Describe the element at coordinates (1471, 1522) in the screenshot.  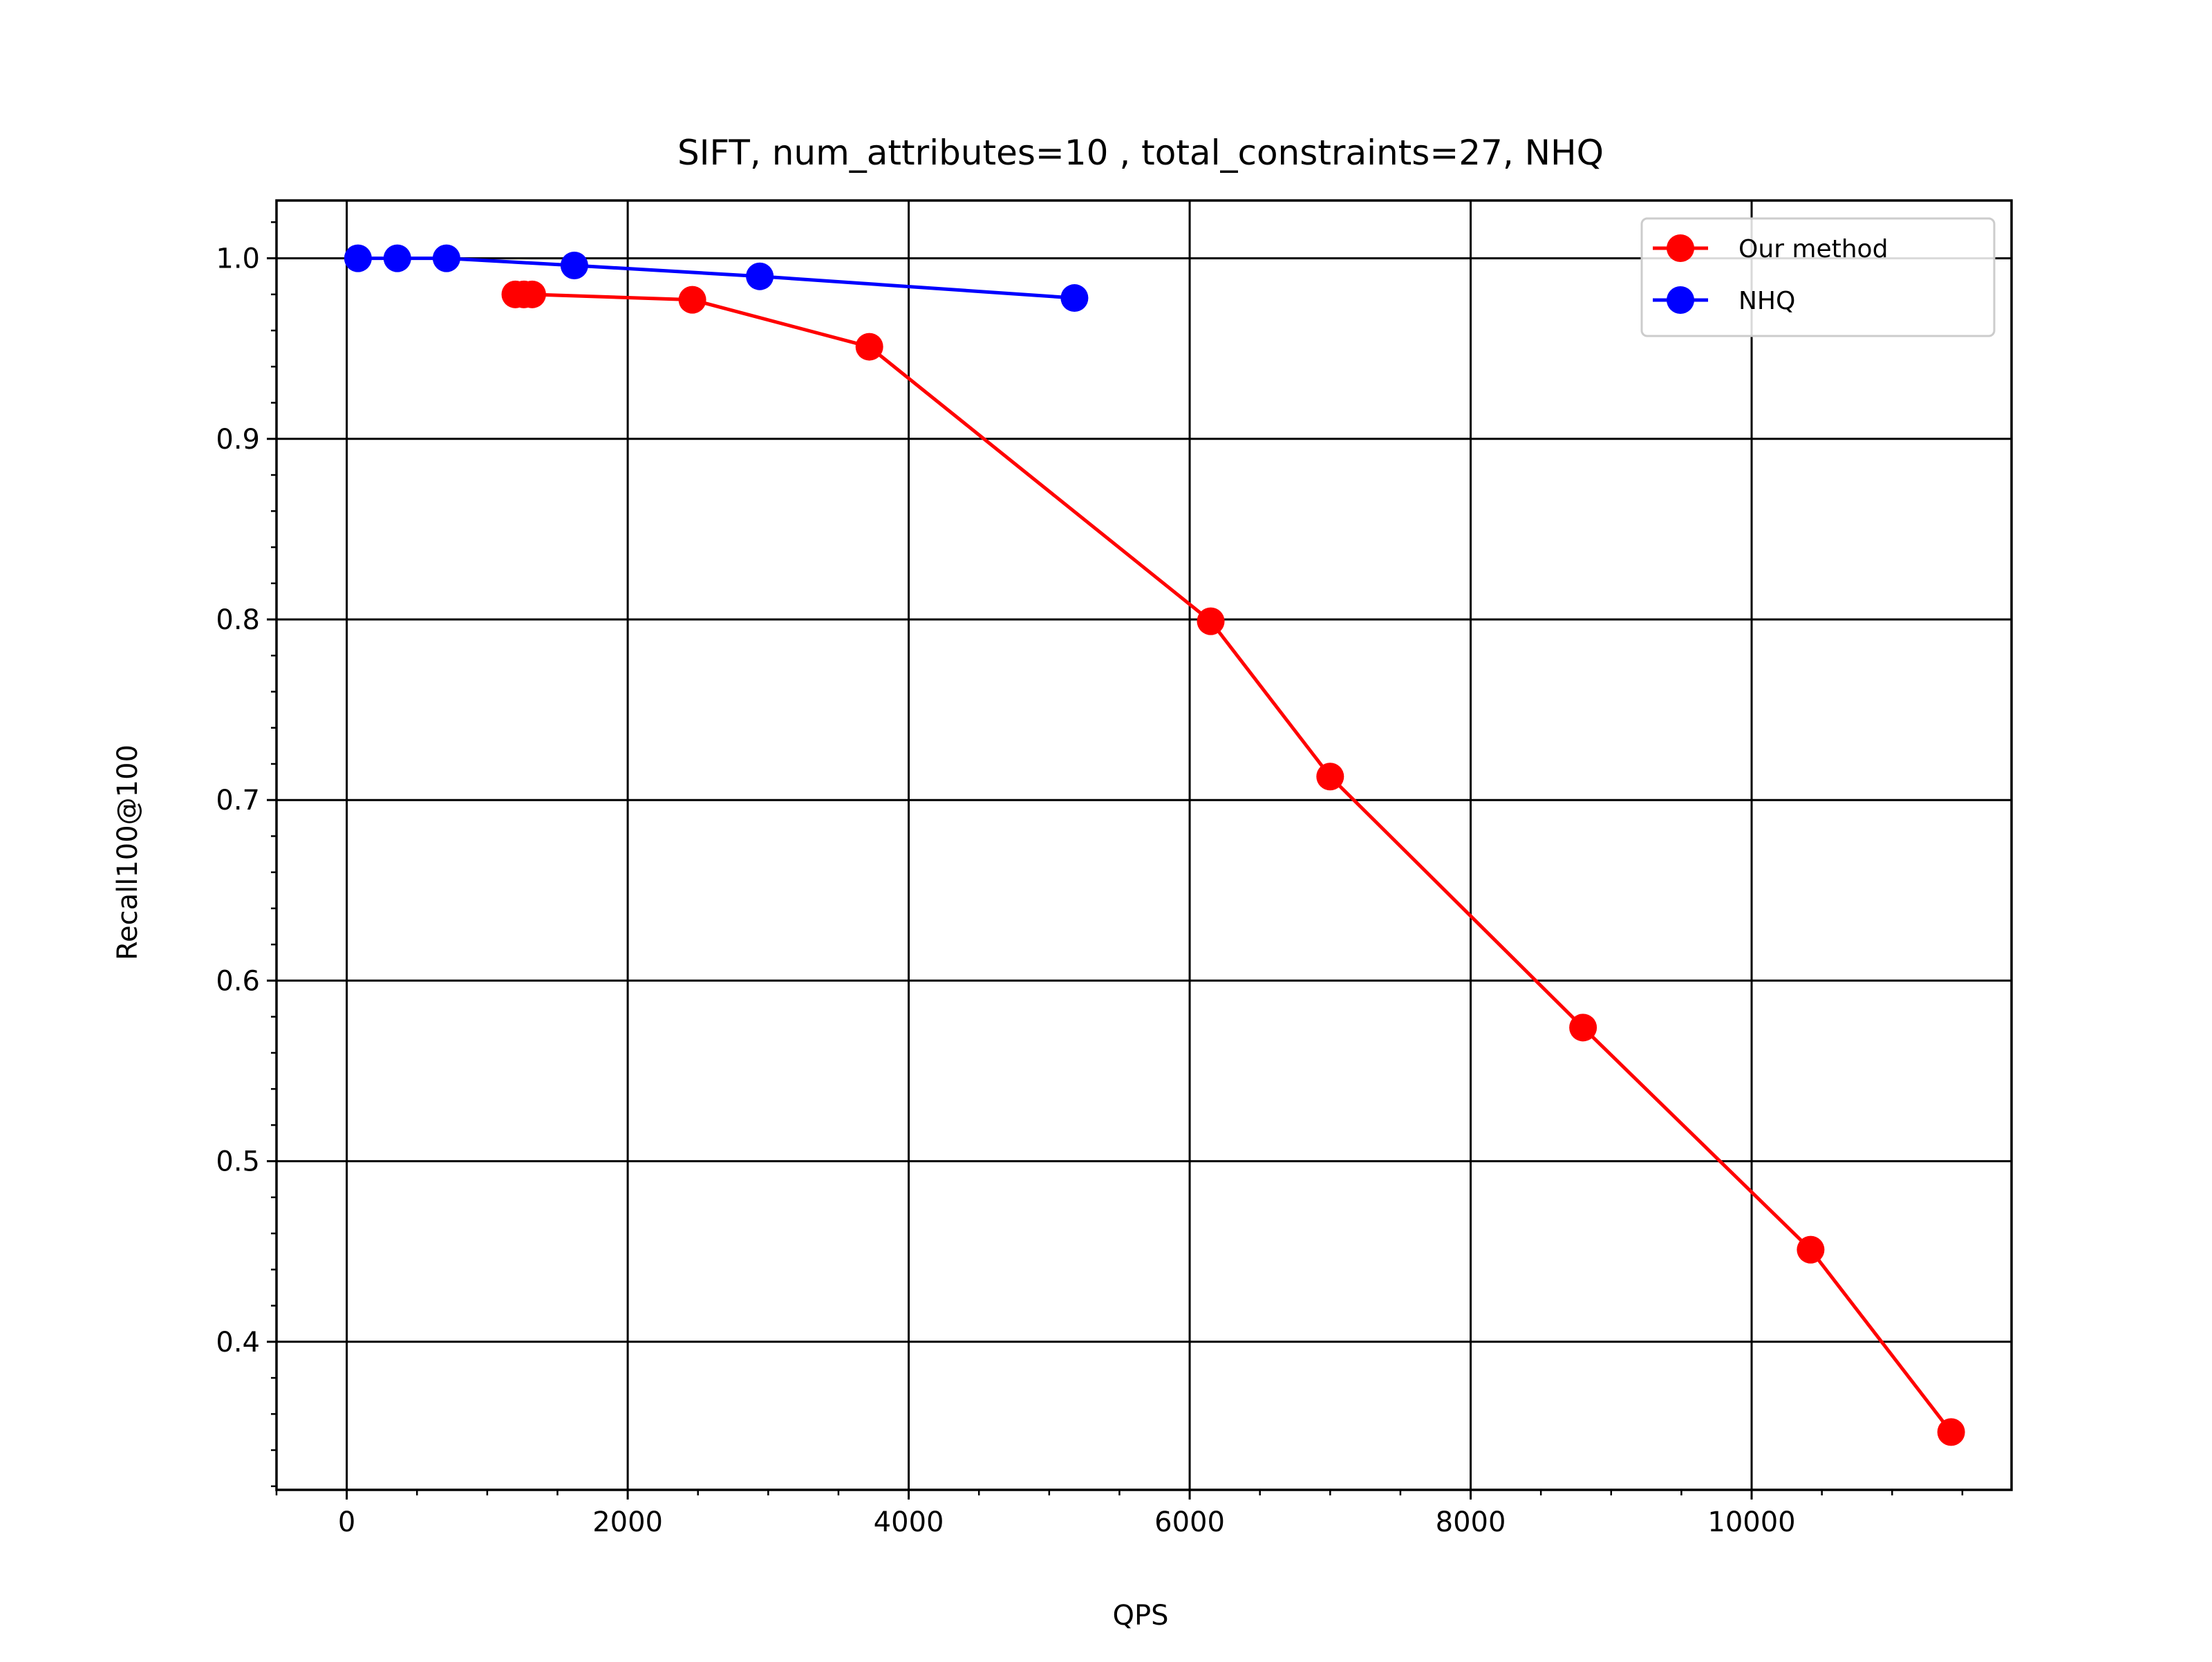
I see `x-tick-label: 8000` at that location.